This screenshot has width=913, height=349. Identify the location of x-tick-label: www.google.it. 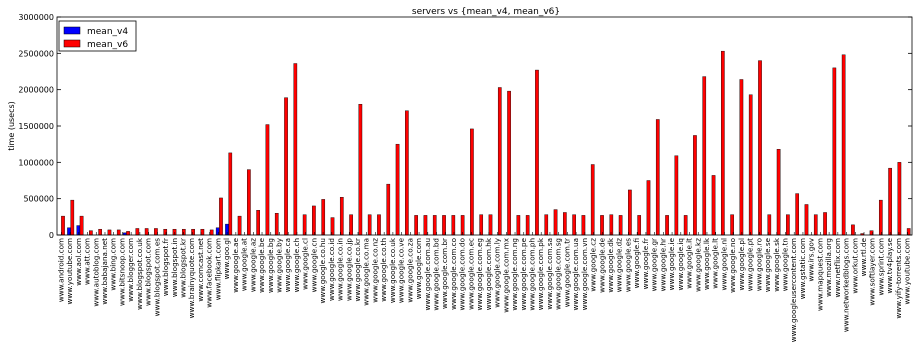
(689, 263).